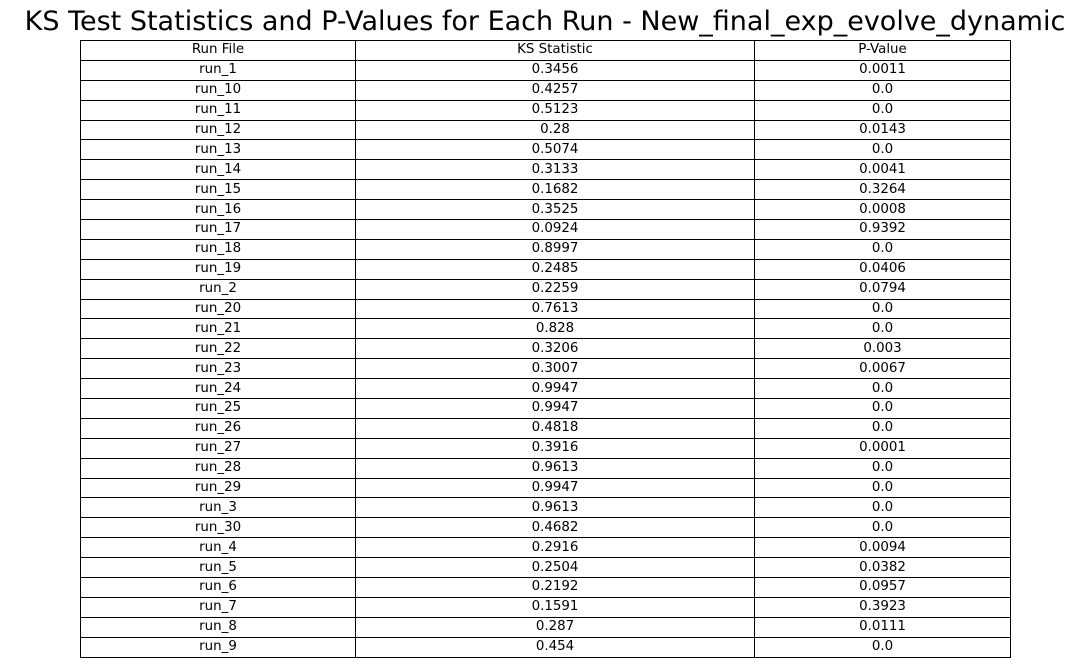 The height and width of the screenshot is (666, 1090). What do you see at coordinates (218, 548) in the screenshot?
I see `run-file-cell: run_4` at bounding box center [218, 548].